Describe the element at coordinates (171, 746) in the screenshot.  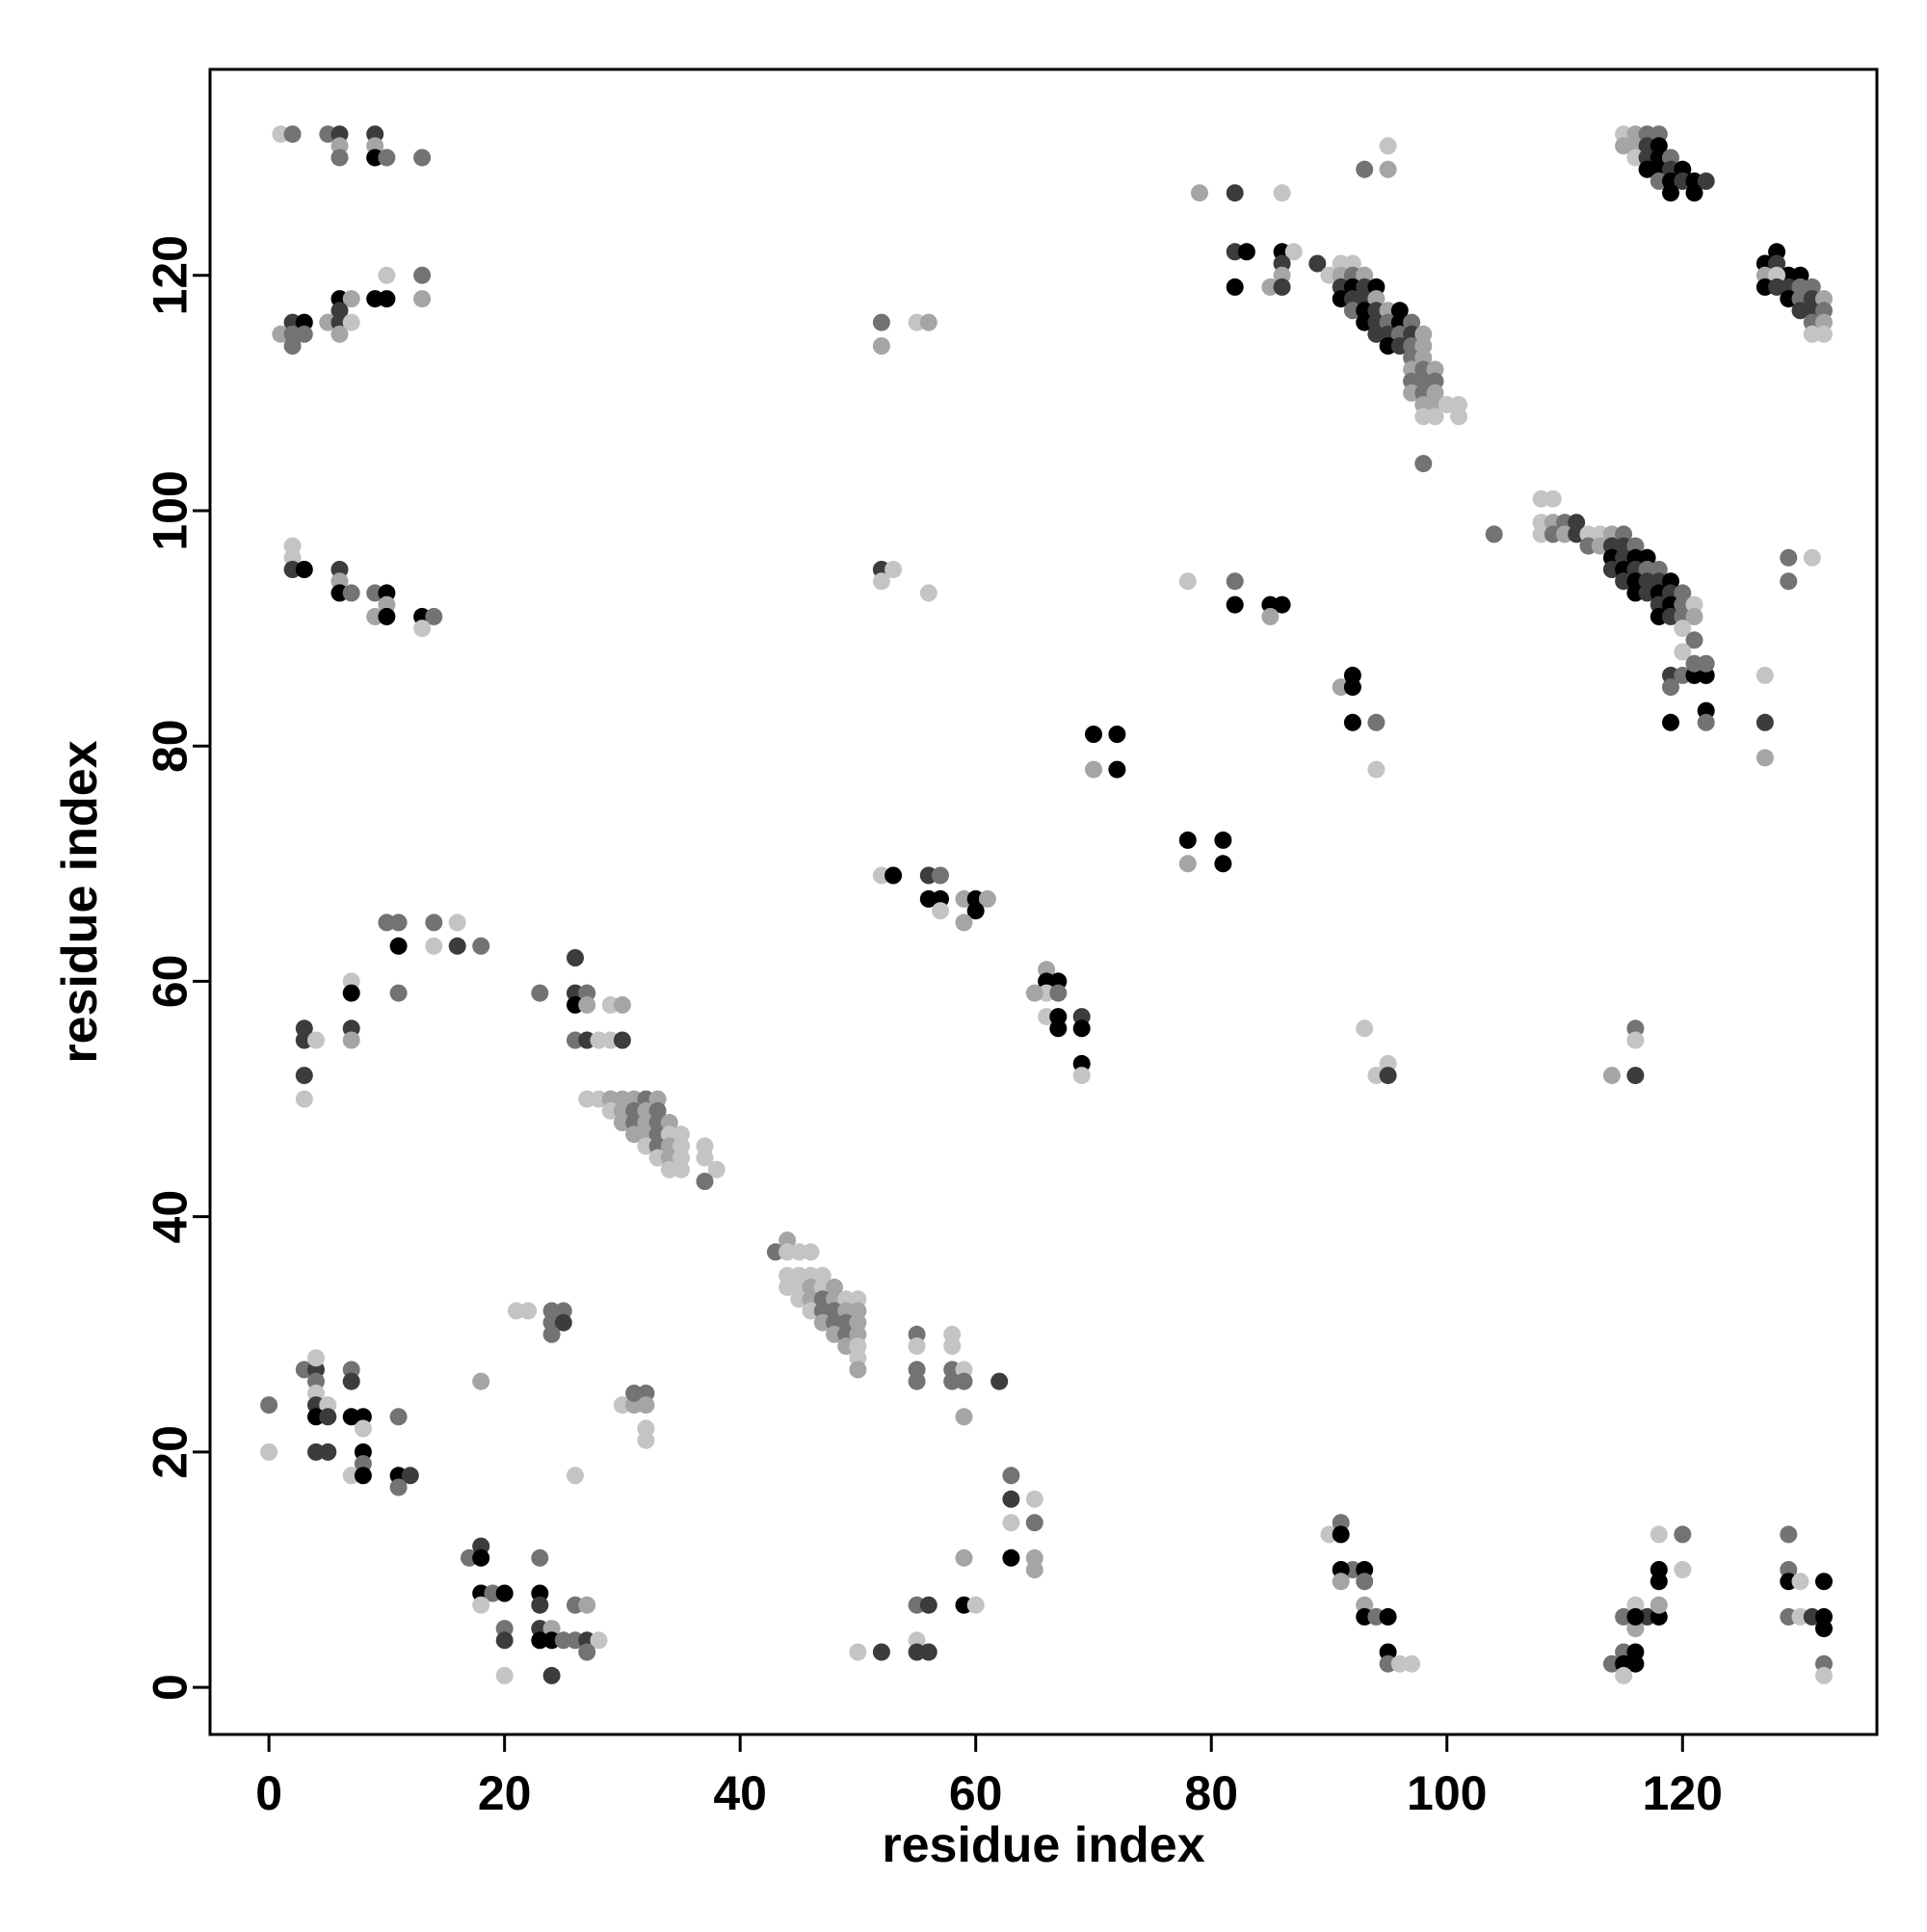
I see `y-tick-label: 80` at that location.